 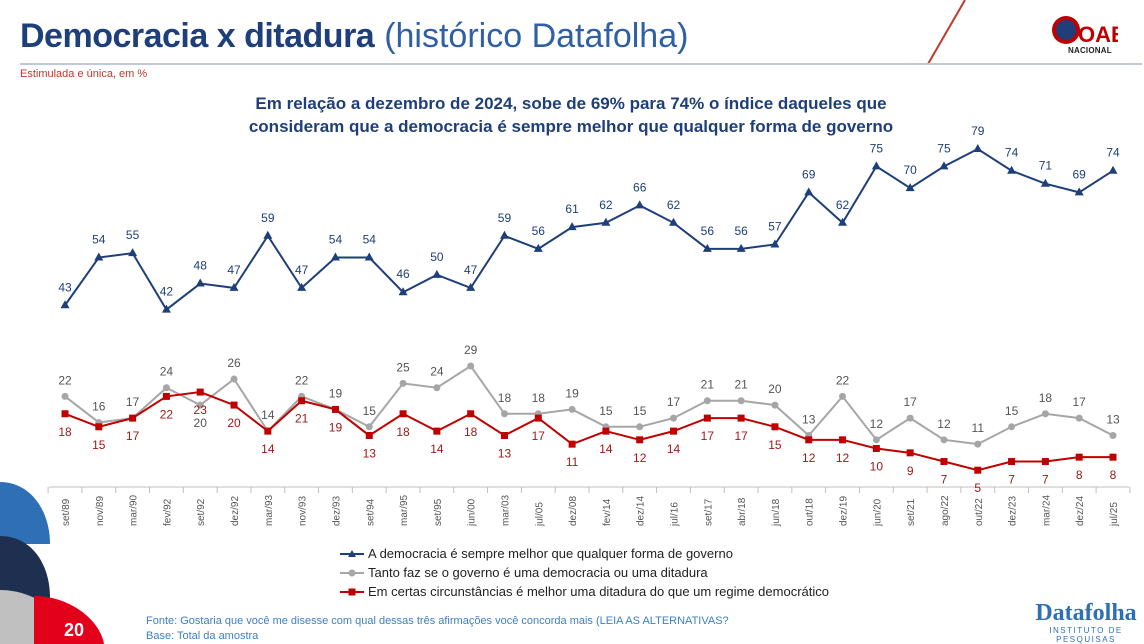 What do you see at coordinates (572, 209) in the screenshot?
I see `data-label: 61` at bounding box center [572, 209].